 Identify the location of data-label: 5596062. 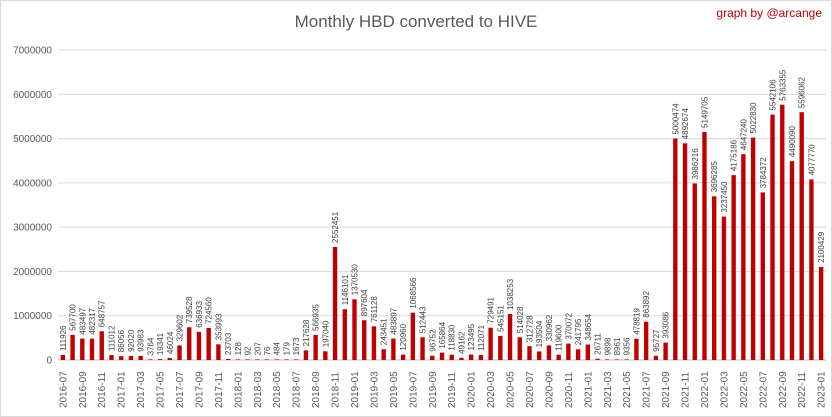
(802, 92).